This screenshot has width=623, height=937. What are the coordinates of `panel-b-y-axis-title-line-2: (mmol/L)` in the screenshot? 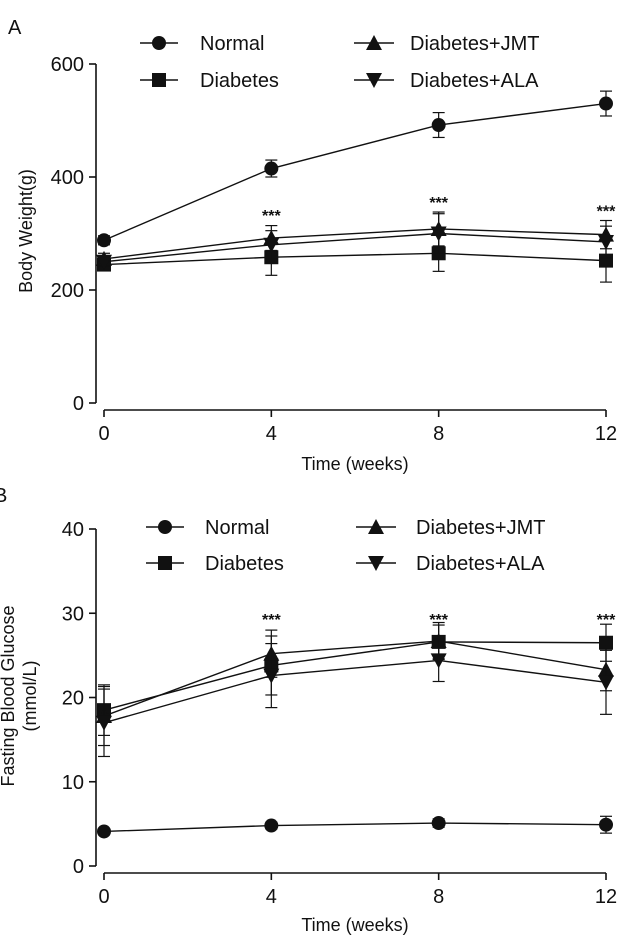 It's located at (30, 696).